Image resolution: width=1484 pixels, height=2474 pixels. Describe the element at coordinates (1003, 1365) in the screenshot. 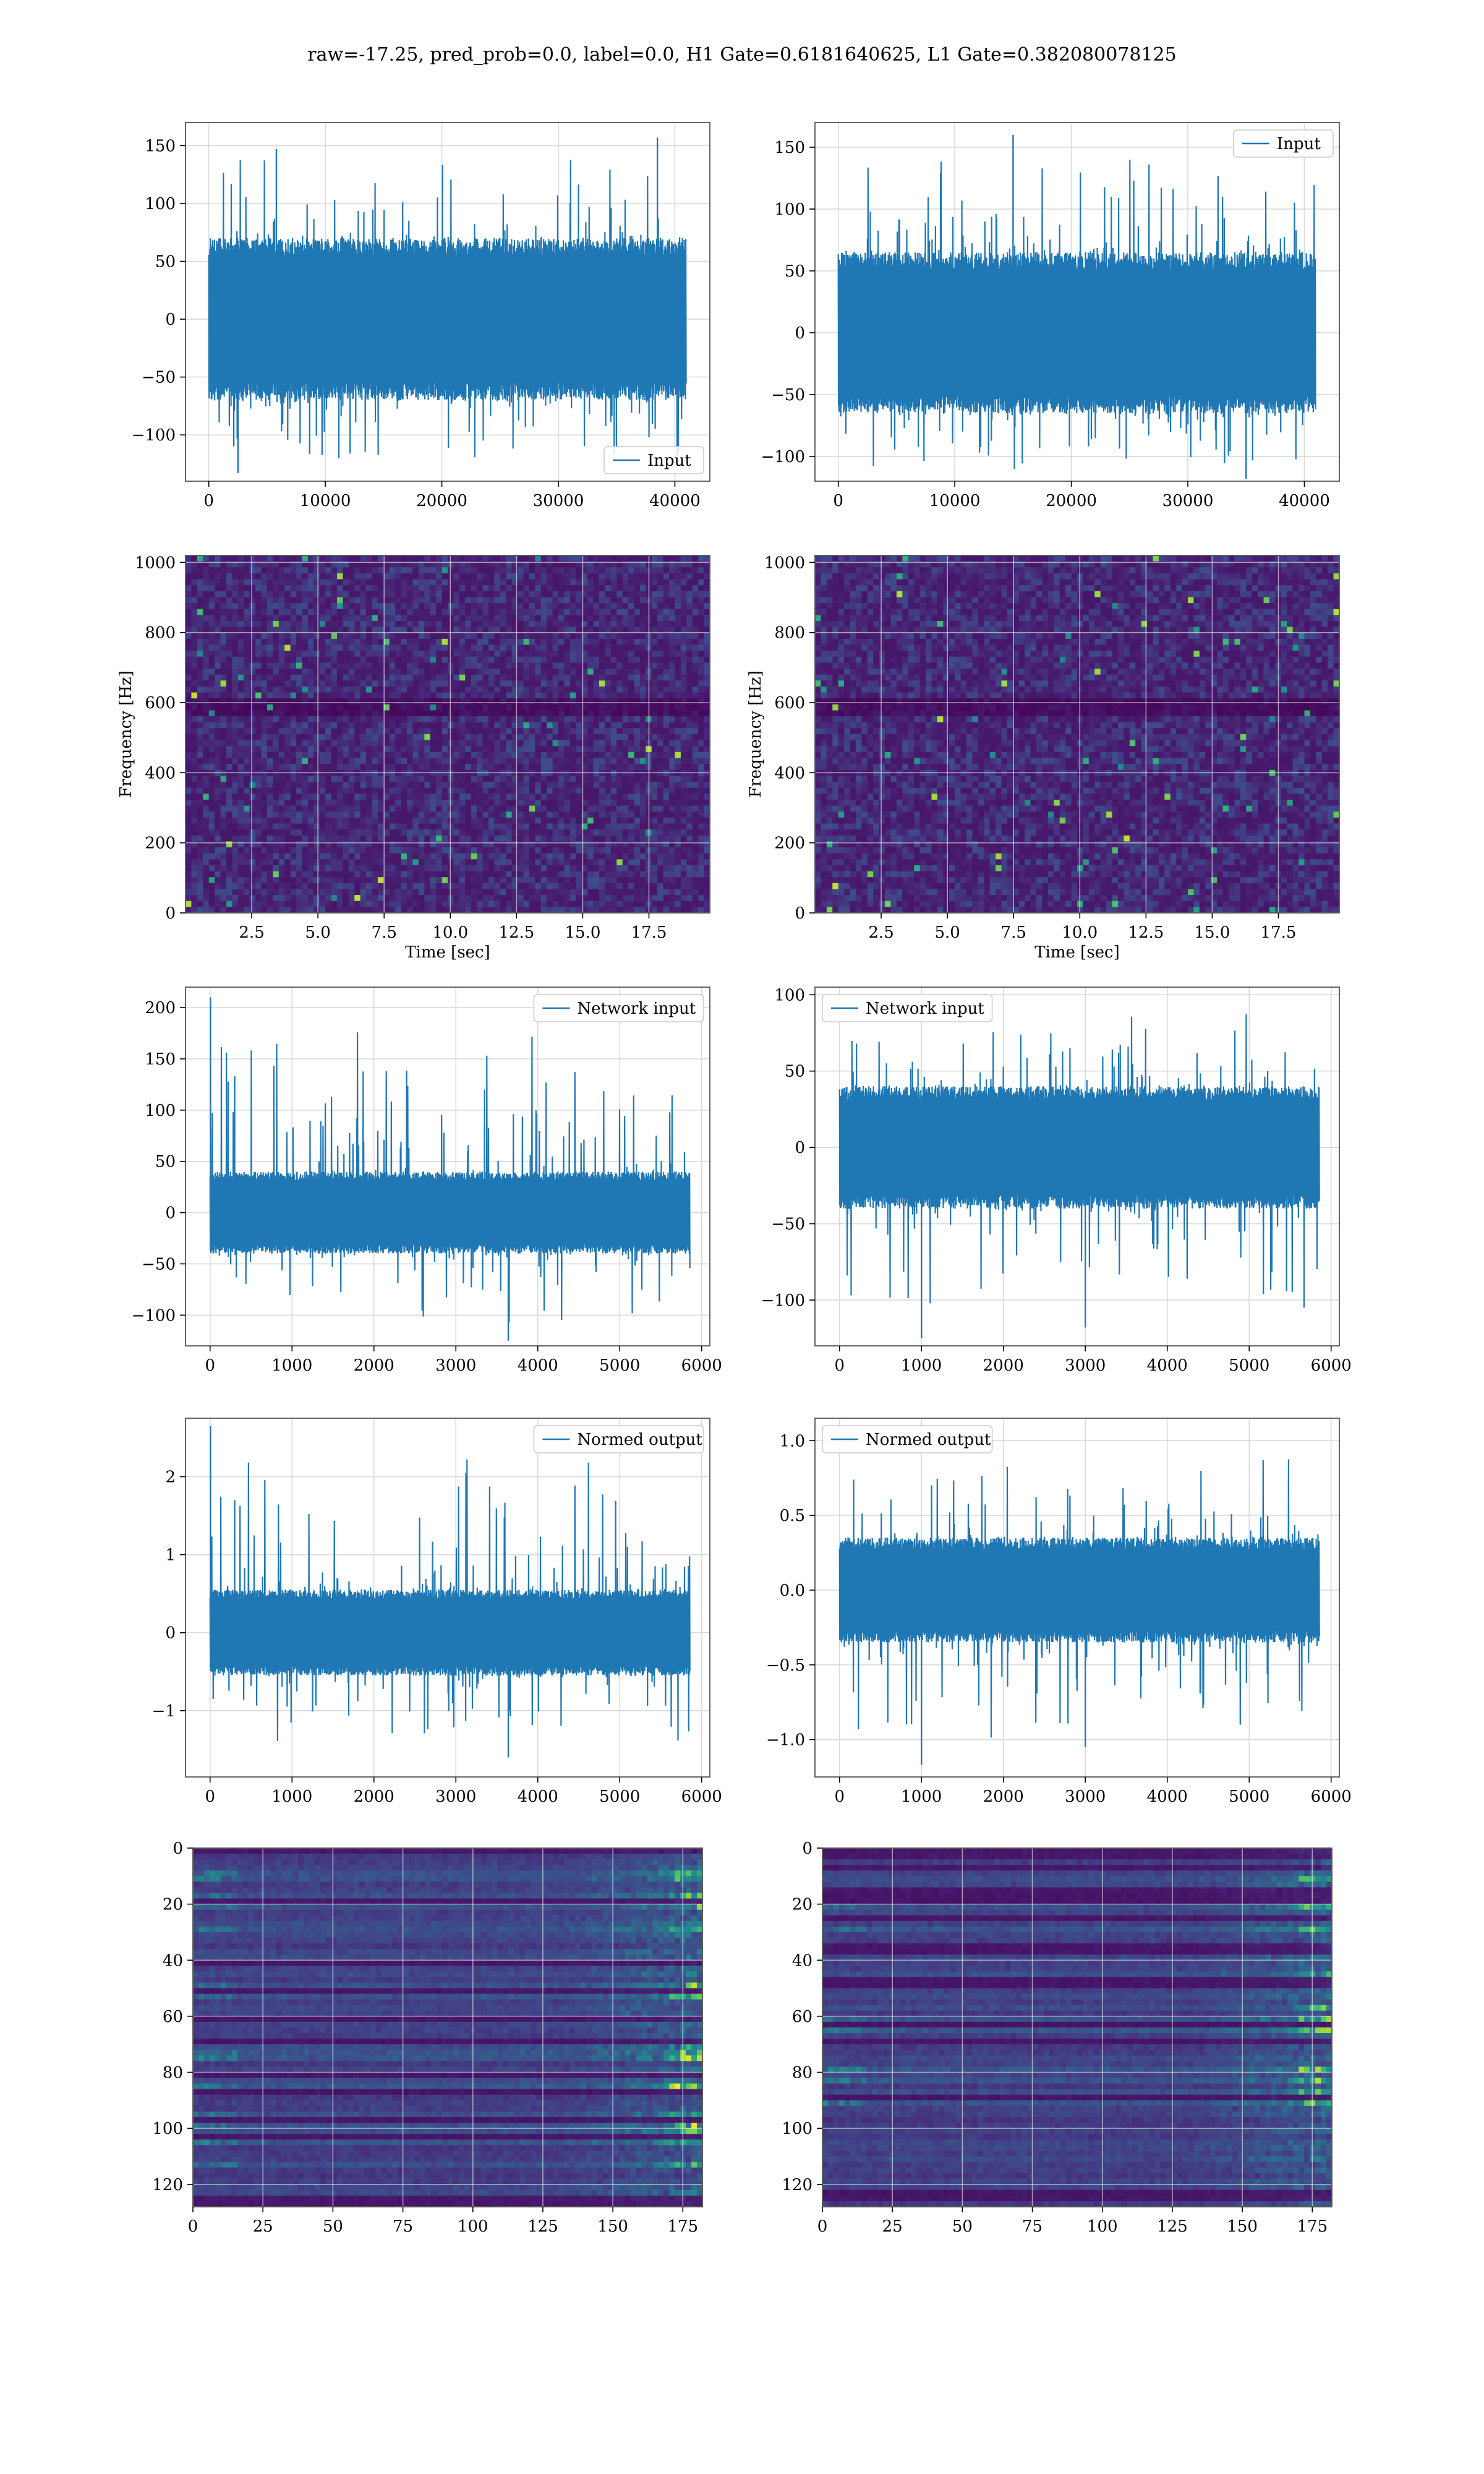

I see `x-tick-label: 2000` at that location.